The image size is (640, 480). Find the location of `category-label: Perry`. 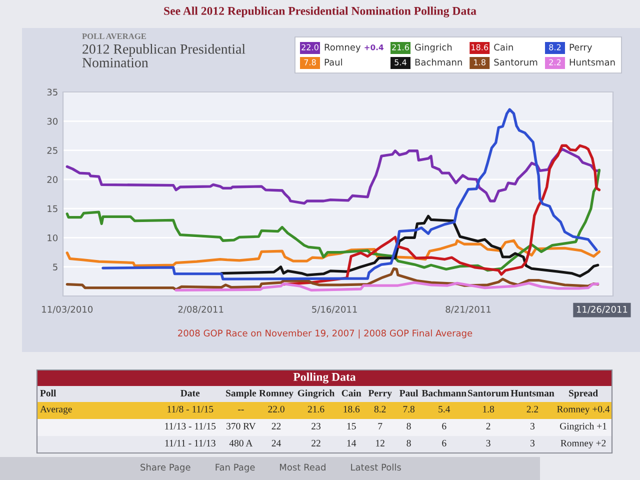

category-label: Perry is located at coordinates (380, 394).